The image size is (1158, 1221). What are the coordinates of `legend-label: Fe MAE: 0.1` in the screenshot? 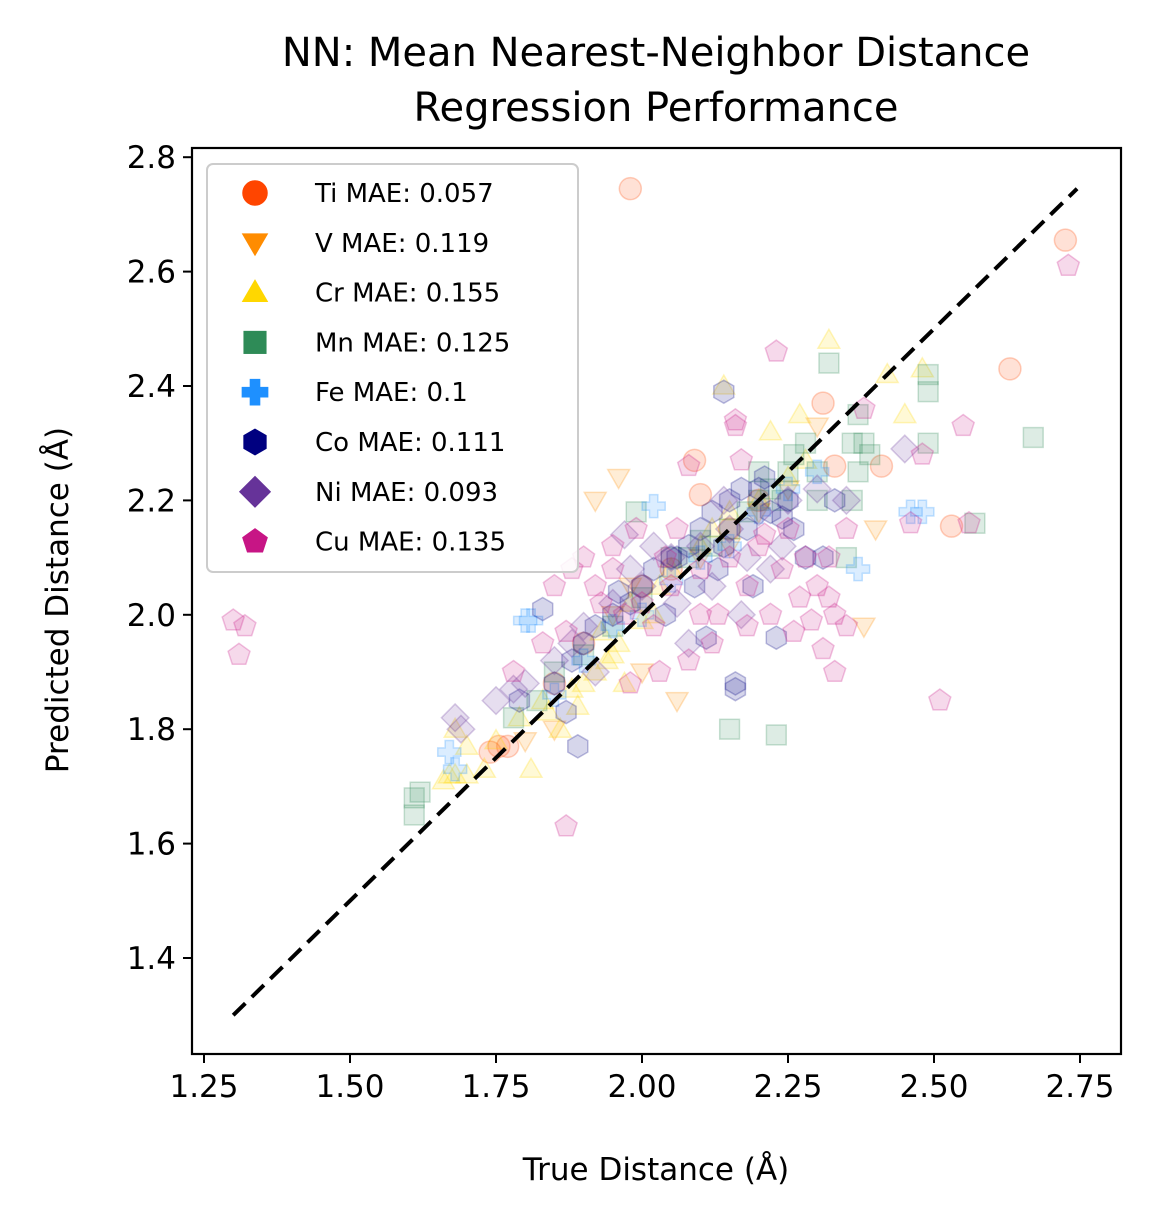 It's located at (391, 393).